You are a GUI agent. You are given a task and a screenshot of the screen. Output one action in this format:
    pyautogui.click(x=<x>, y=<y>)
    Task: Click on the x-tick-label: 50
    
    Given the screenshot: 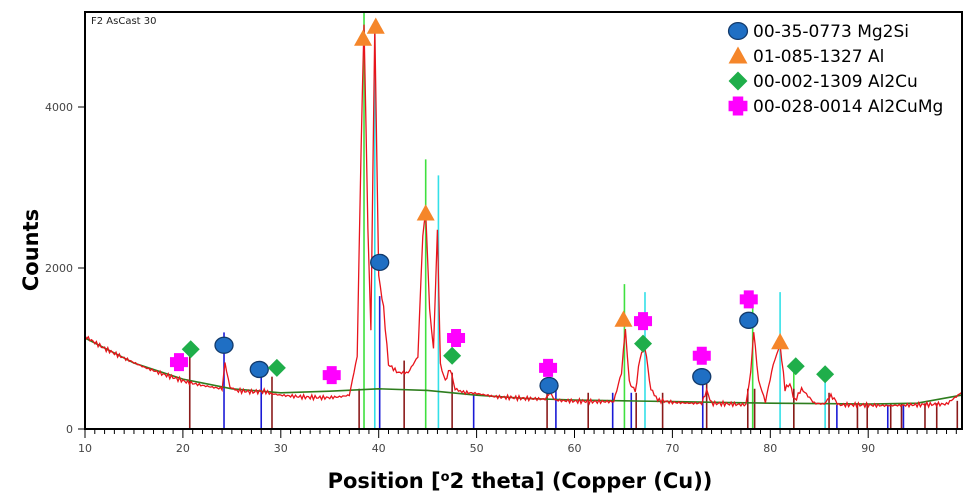 What is the action you would take?
    pyautogui.click(x=477, y=448)
    